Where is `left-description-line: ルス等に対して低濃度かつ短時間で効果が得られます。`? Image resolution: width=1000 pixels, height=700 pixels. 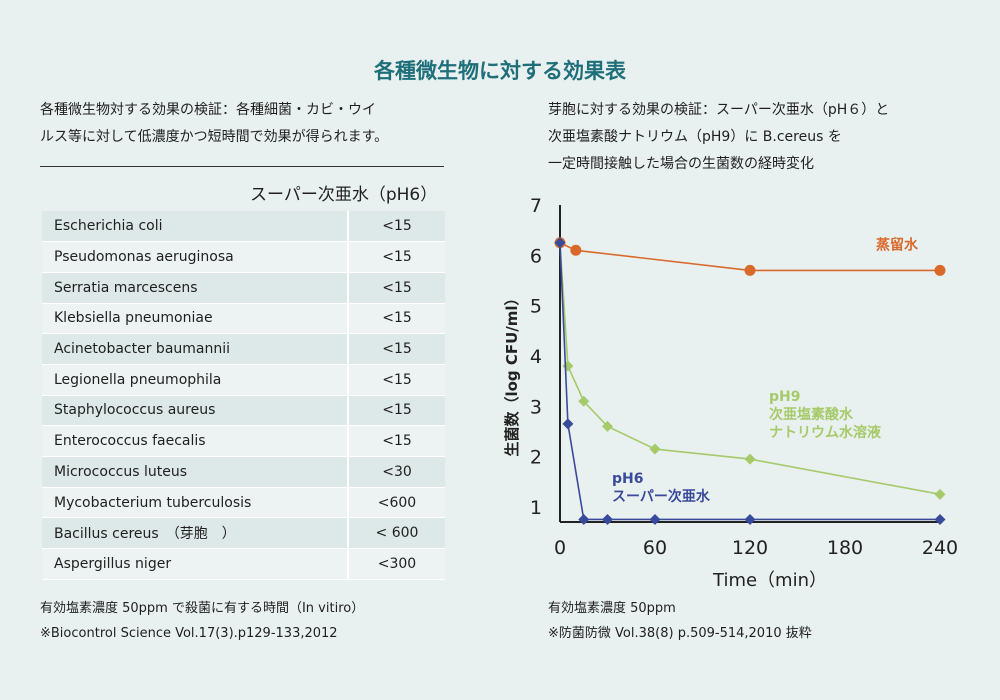 left-description-line: ルス等に対して低濃度かつ短時間で効果が得られます。 is located at coordinates (214, 137).